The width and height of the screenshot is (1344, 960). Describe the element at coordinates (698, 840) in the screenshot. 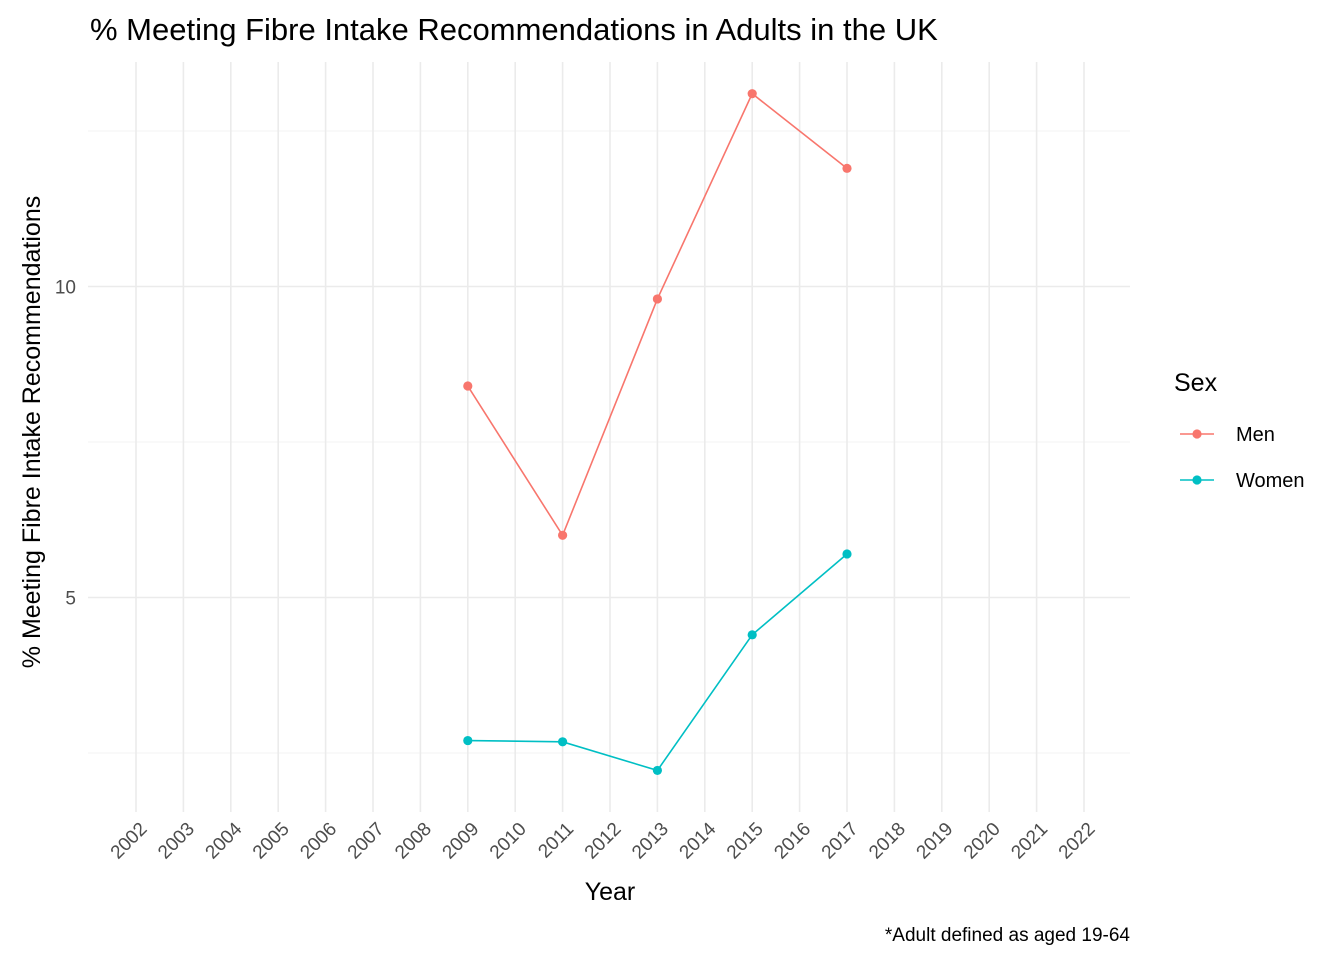

I see `x-tick-label: 2014` at that location.